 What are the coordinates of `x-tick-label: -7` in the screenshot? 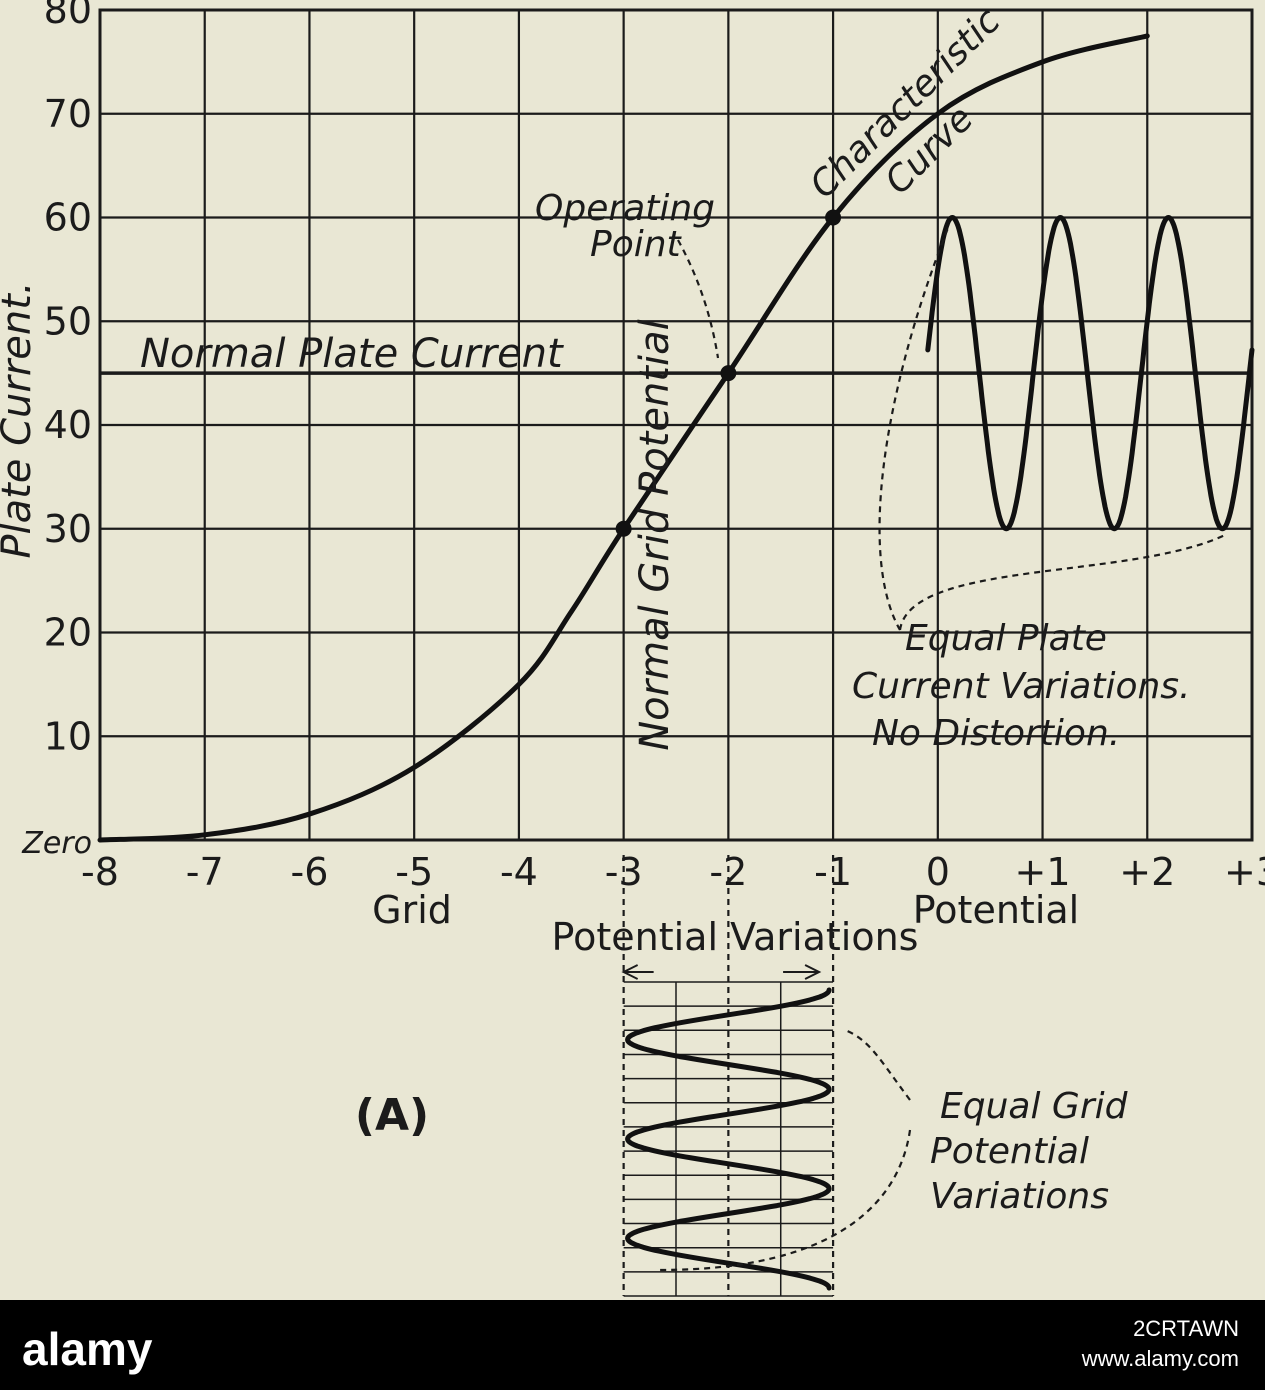 It's located at (205, 872).